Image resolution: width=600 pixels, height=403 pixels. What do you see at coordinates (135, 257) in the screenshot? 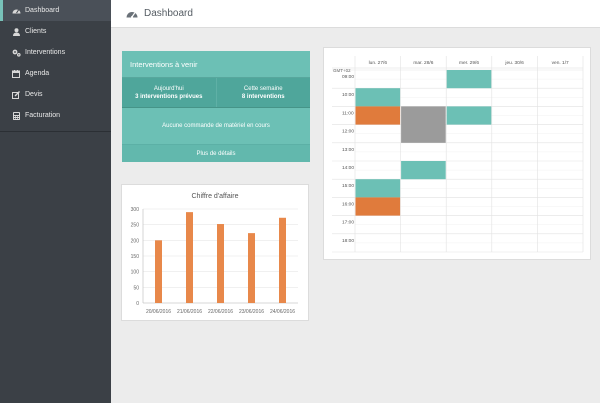
I see `y-tick-label: 150` at bounding box center [135, 257].